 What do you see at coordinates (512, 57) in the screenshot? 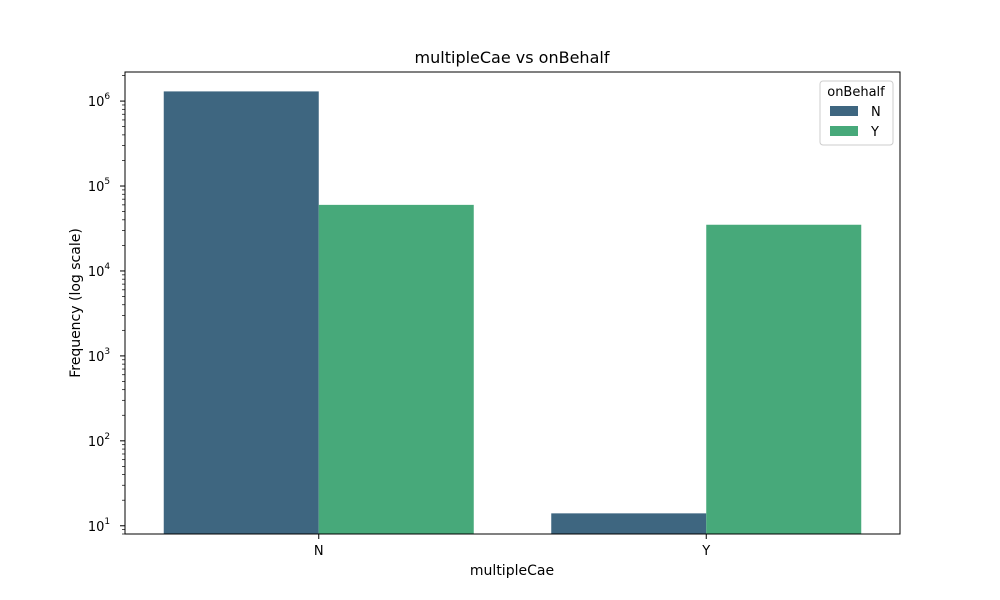
I see `chart-title: multipleCae vs onBehalf` at bounding box center [512, 57].